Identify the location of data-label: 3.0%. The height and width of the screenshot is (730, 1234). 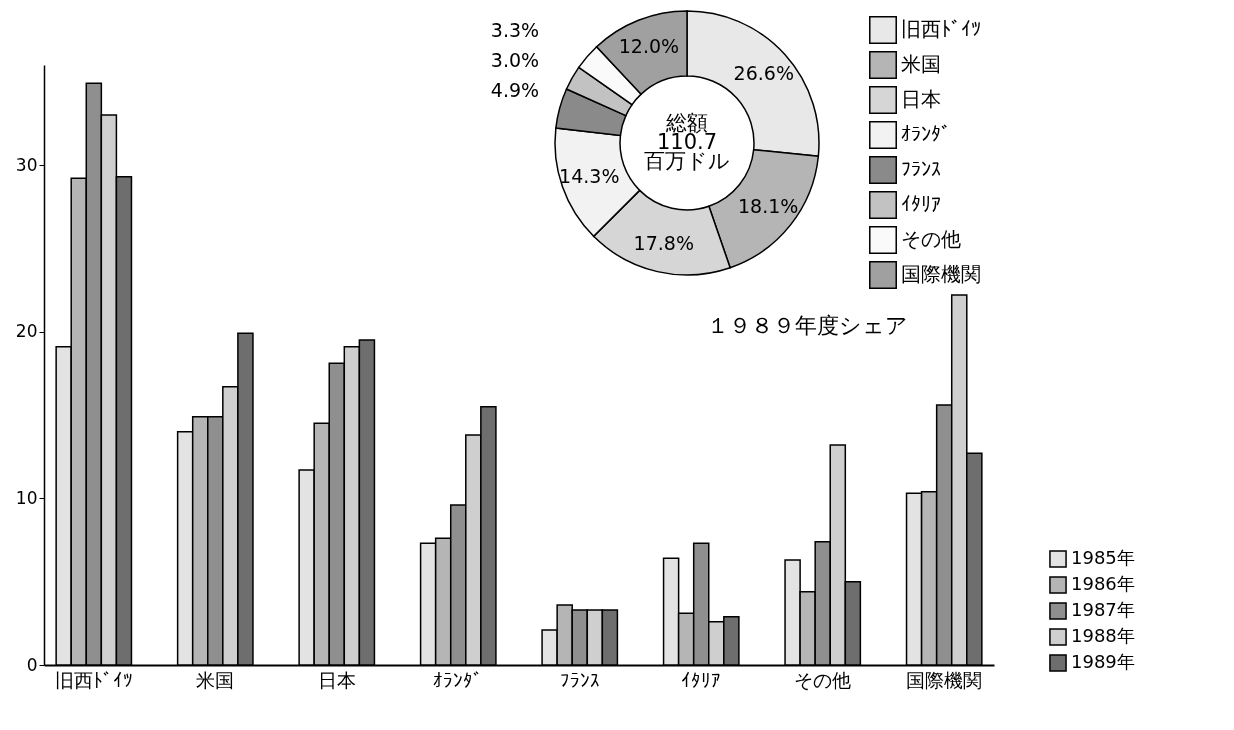
(515, 60).